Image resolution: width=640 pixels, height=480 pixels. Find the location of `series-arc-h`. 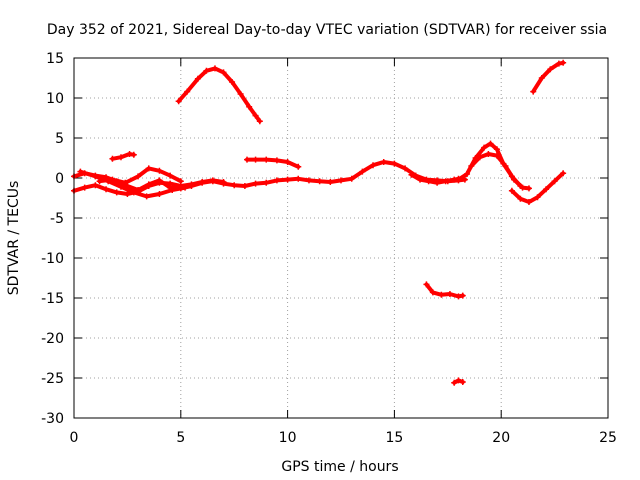

series-arc-h is located at coordinates (435, 178).